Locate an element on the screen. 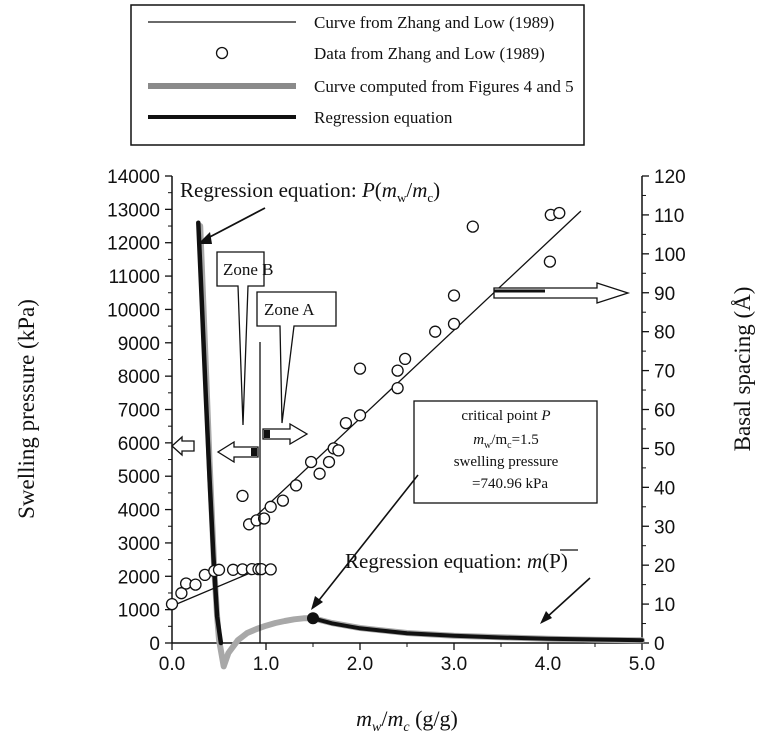 The image size is (762, 731). x-tick-label: 3.0 is located at coordinates (454, 664).